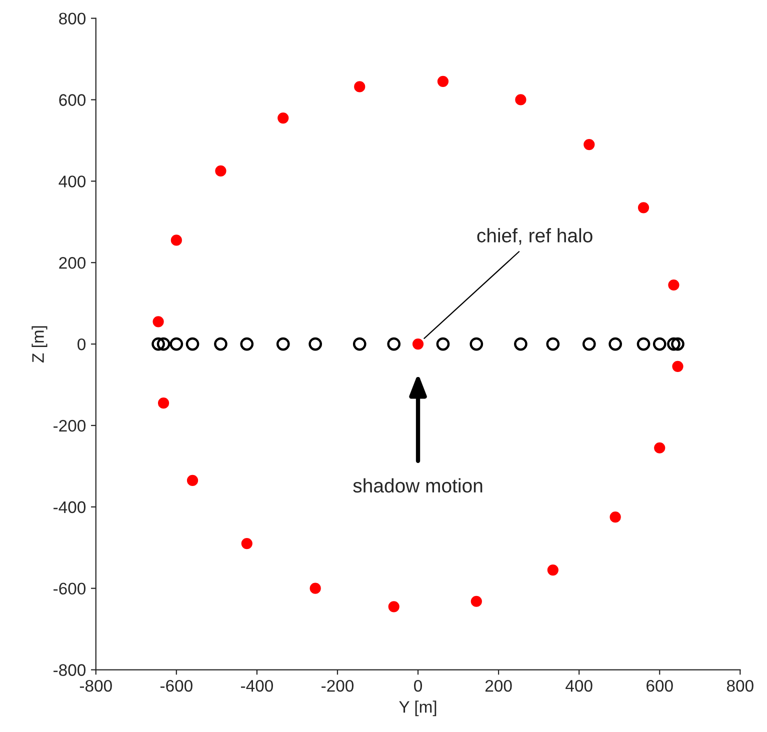 The height and width of the screenshot is (732, 767). Describe the element at coordinates (418, 686) in the screenshot. I see `x-tick-label: 0` at that location.